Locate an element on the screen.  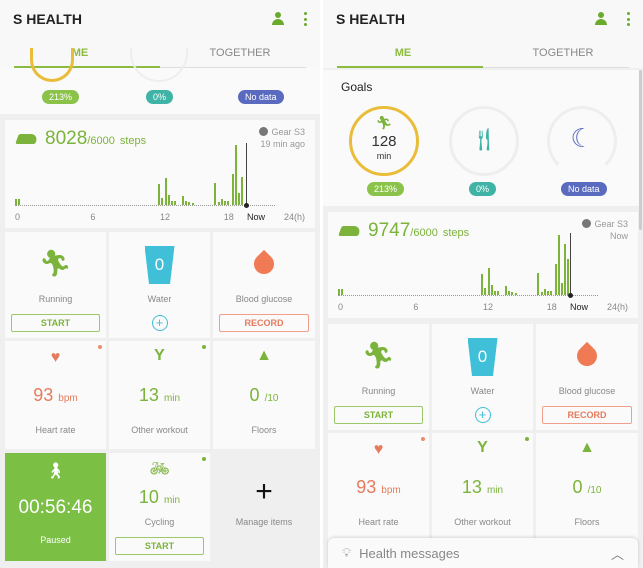
food-goal-badge: 0% is located at coordinates (160, 97).